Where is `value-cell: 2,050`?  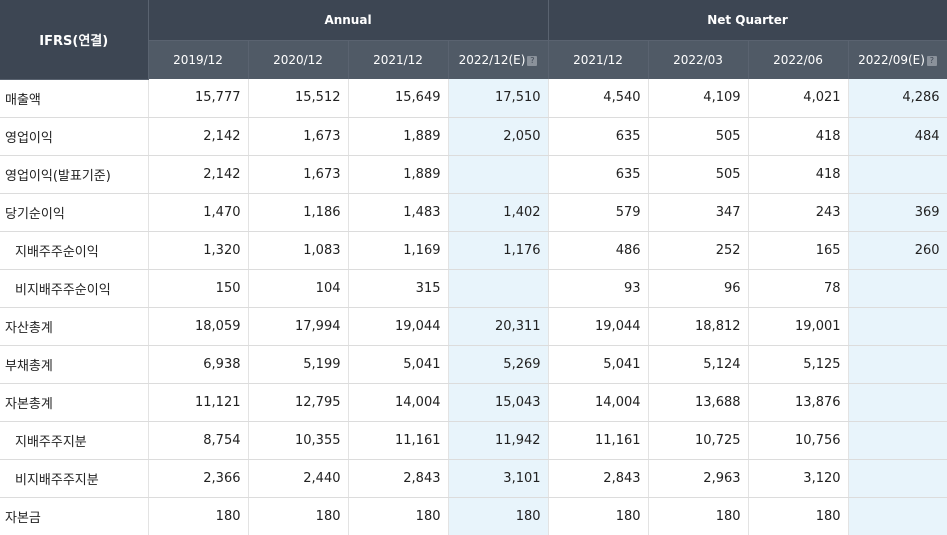
value-cell: 2,050 is located at coordinates (498, 136).